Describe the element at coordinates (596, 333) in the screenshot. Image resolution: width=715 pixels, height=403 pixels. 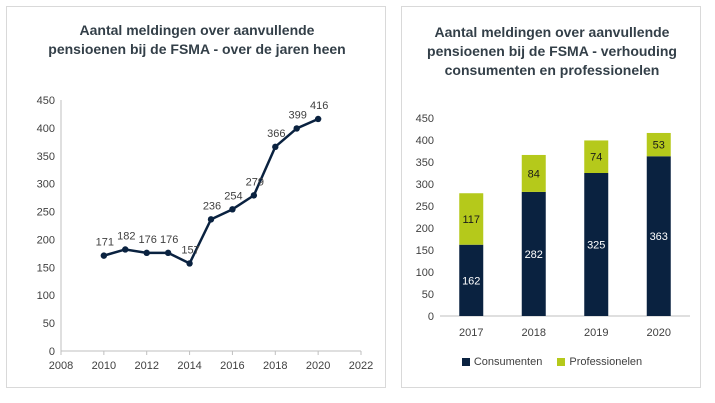
I see `x-tick-label: 2019` at that location.